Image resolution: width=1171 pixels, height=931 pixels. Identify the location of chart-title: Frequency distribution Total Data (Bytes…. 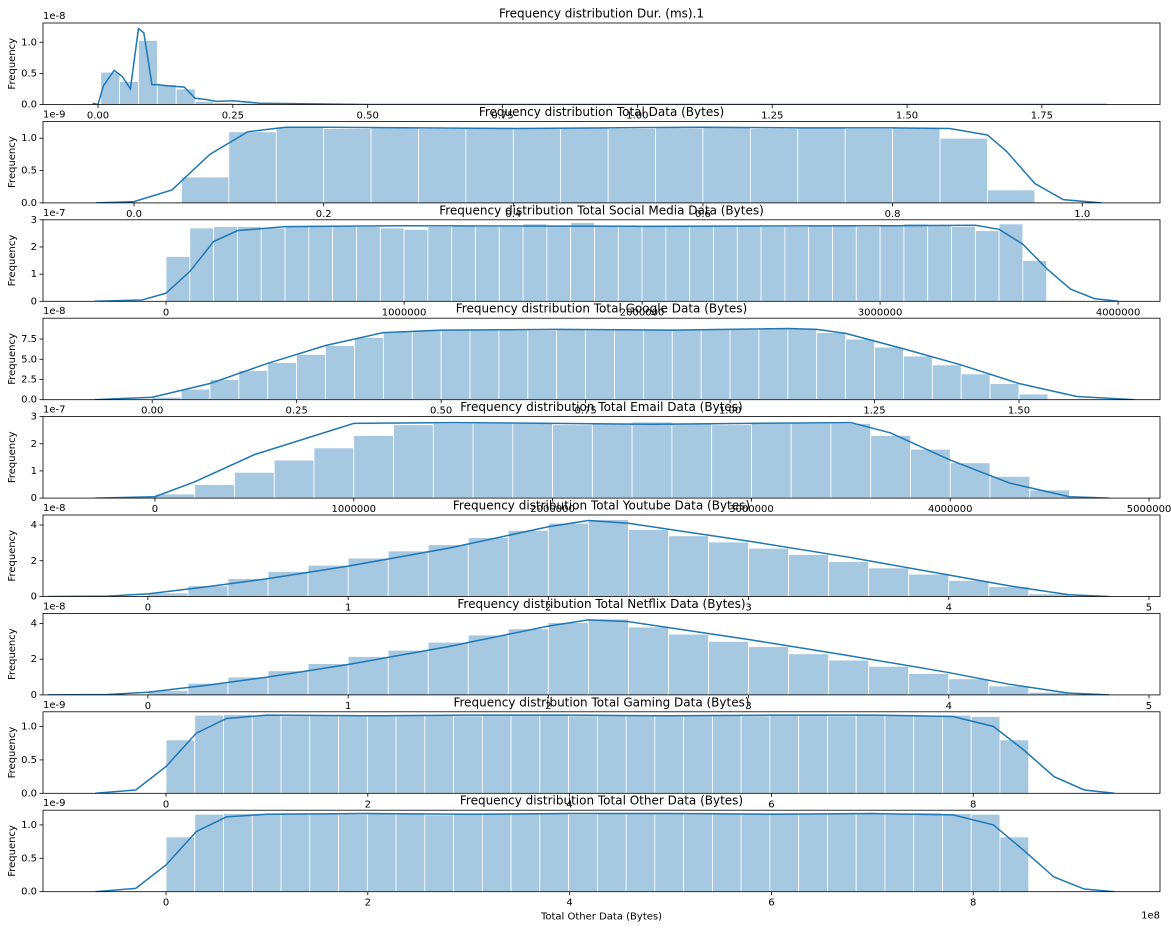
(601, 112).